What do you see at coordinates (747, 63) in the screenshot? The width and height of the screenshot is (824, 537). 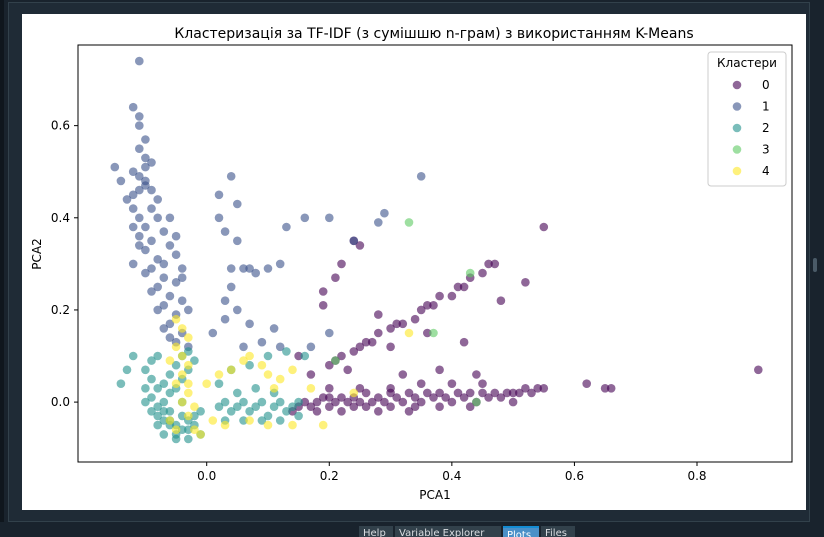 I see `legend-title: Кластери` at bounding box center [747, 63].